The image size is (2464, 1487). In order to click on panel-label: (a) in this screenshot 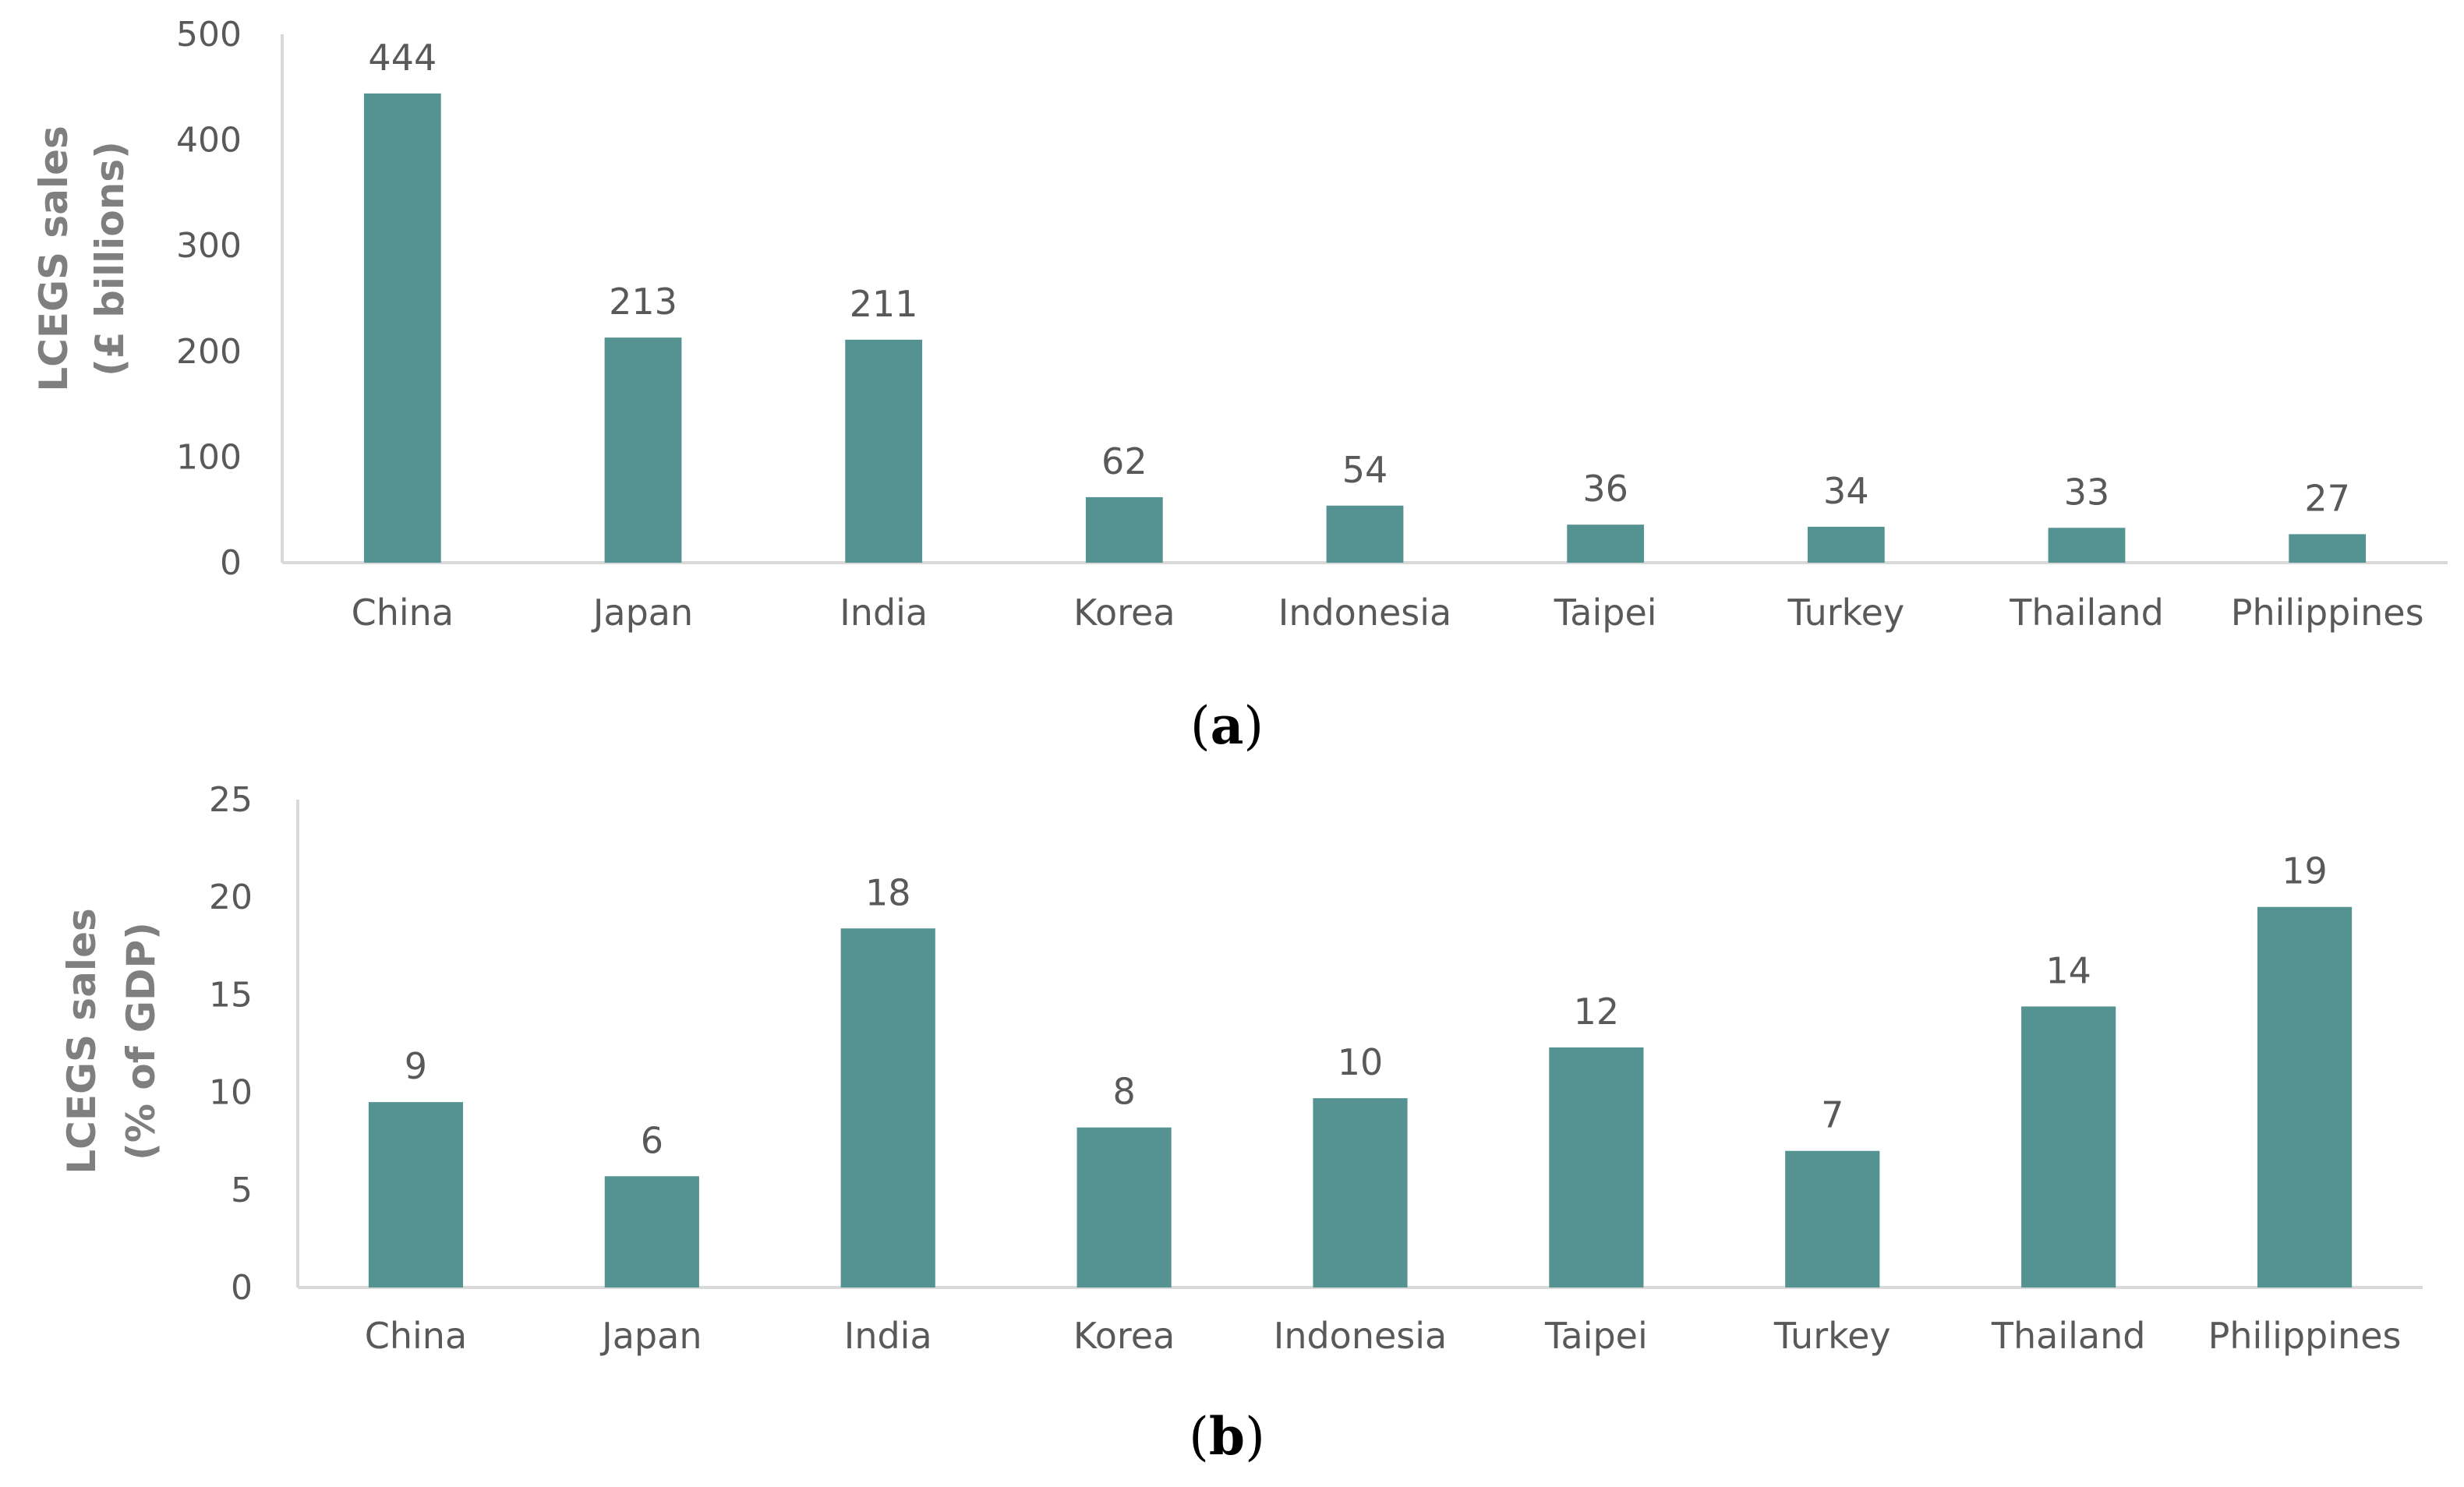, I will do `click(1227, 725)`.